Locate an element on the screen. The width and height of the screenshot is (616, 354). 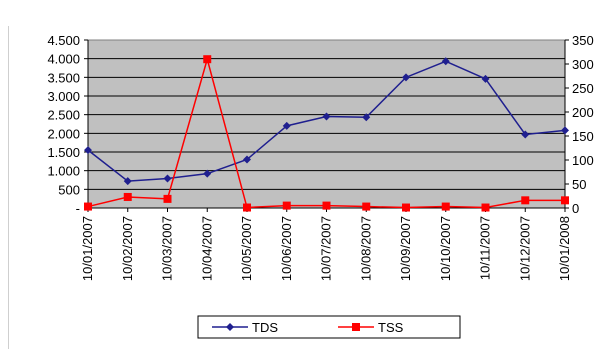
legend-box is located at coordinates (329, 327).